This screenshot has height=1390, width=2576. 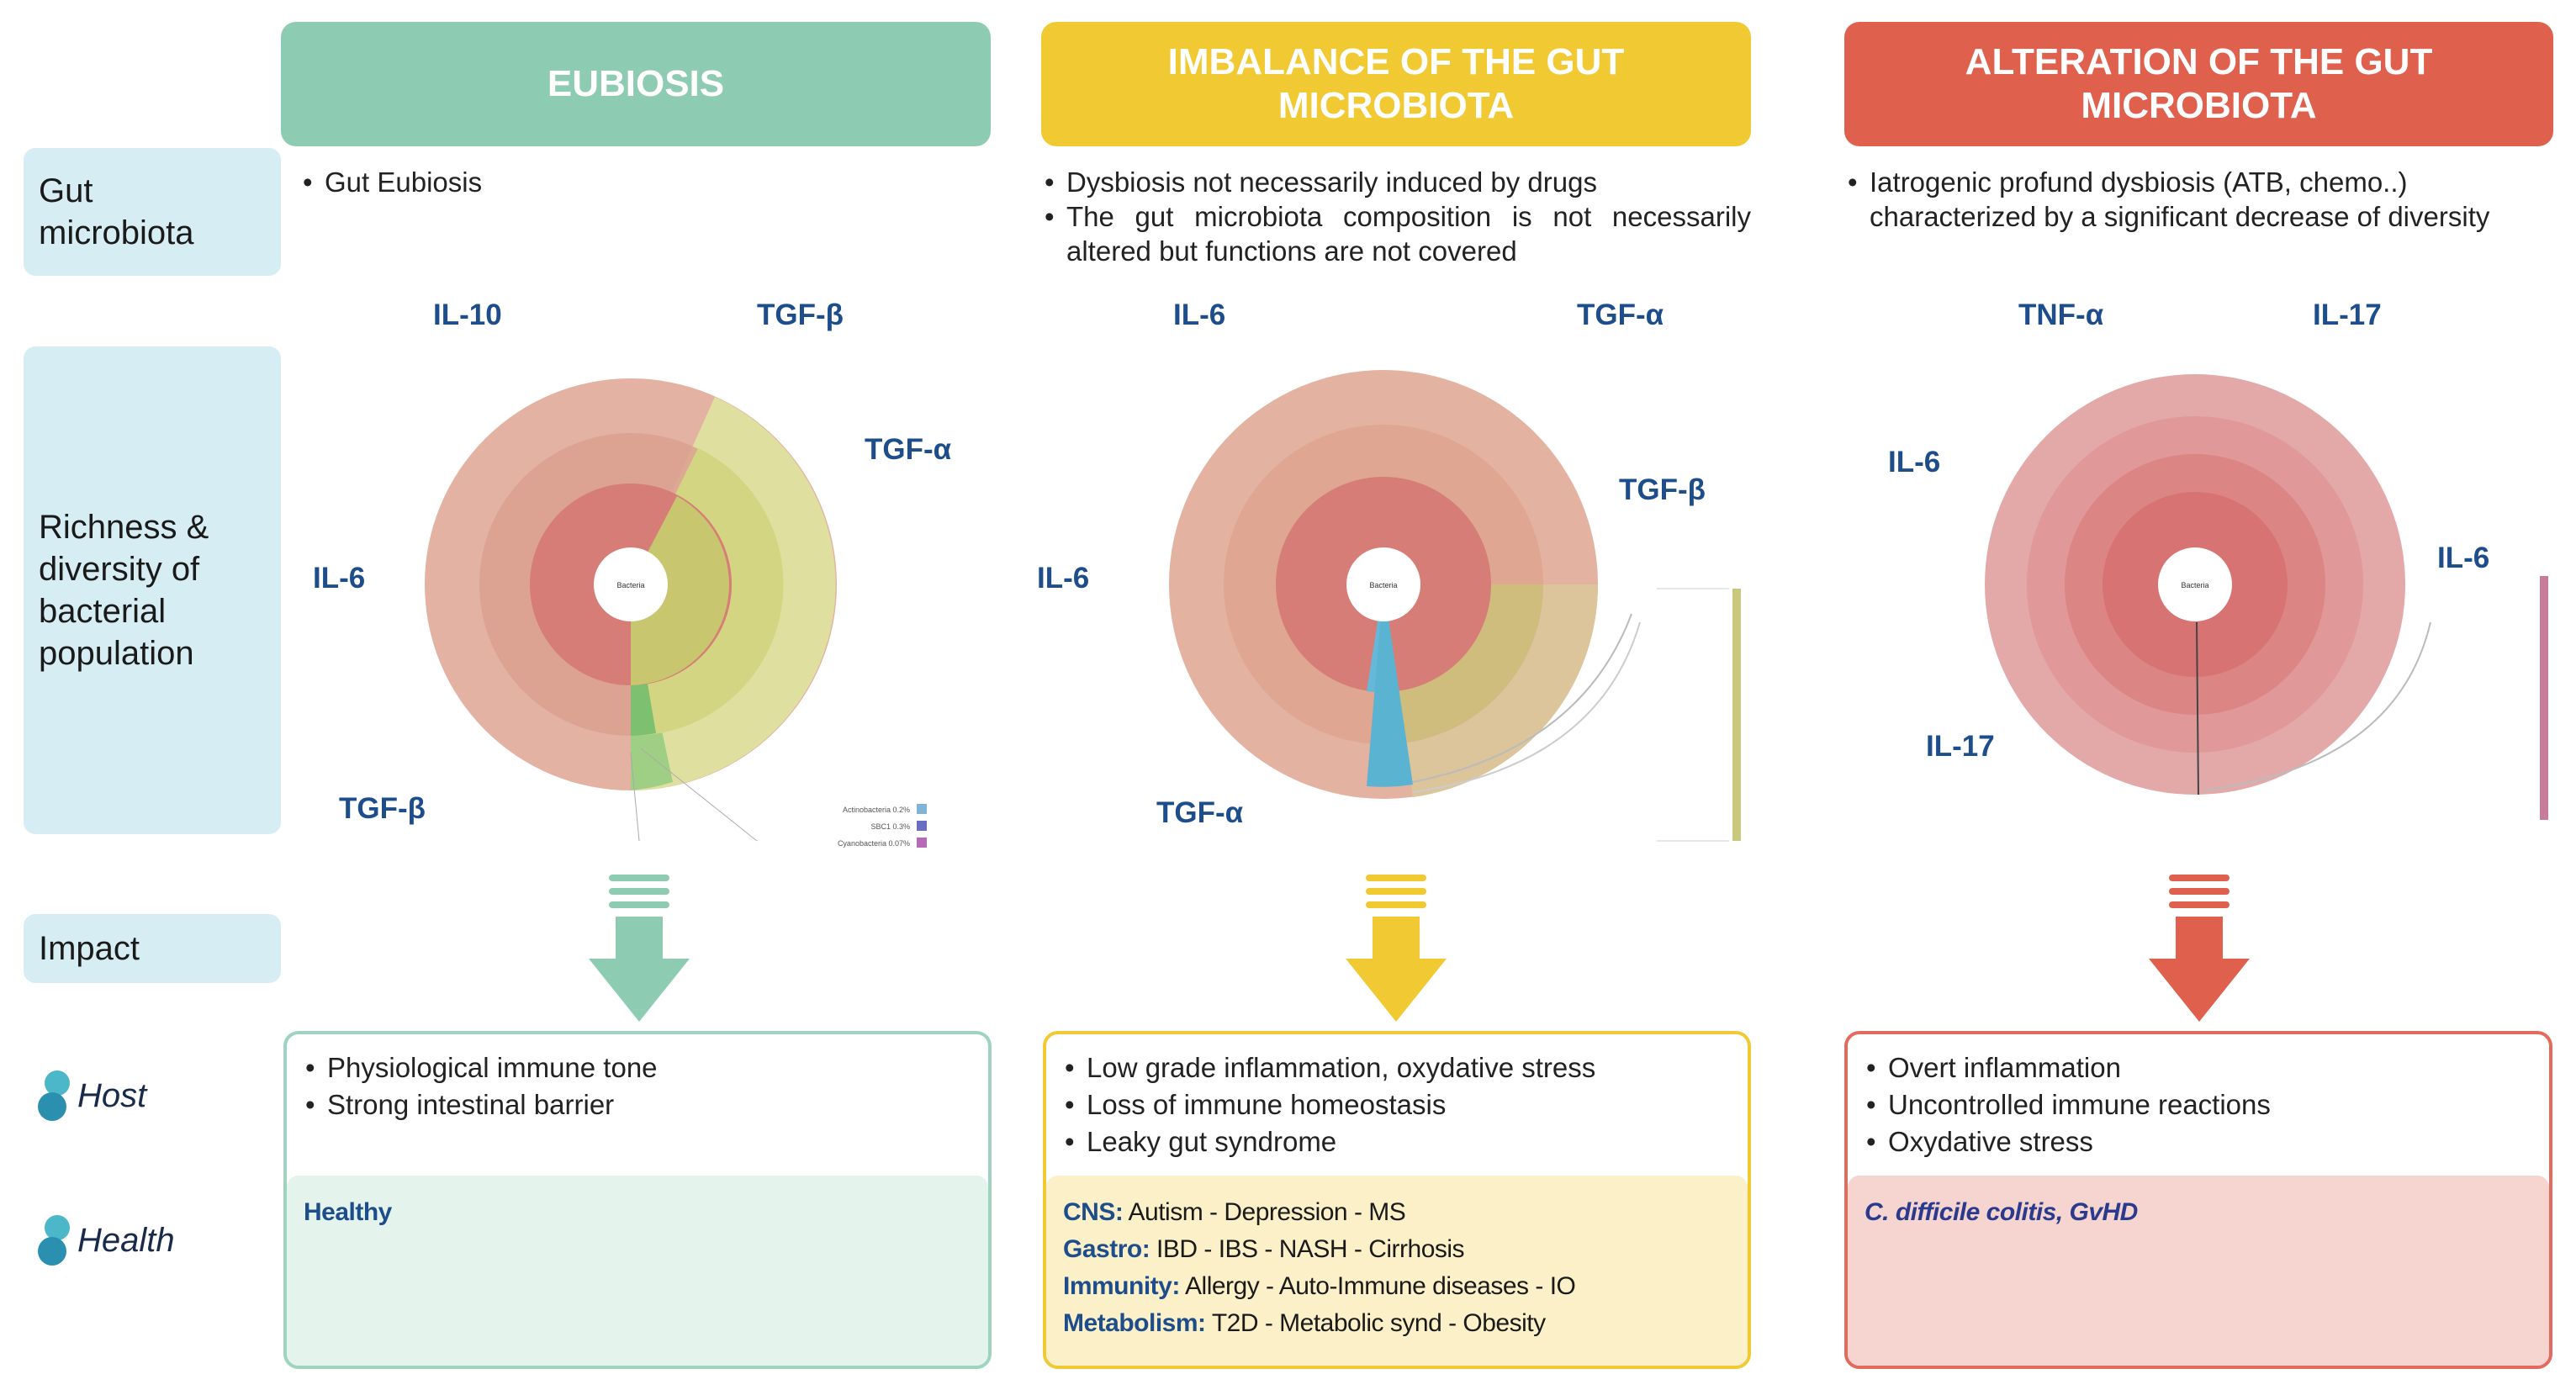 I want to click on host-label-text: Host, so click(x=112, y=1095).